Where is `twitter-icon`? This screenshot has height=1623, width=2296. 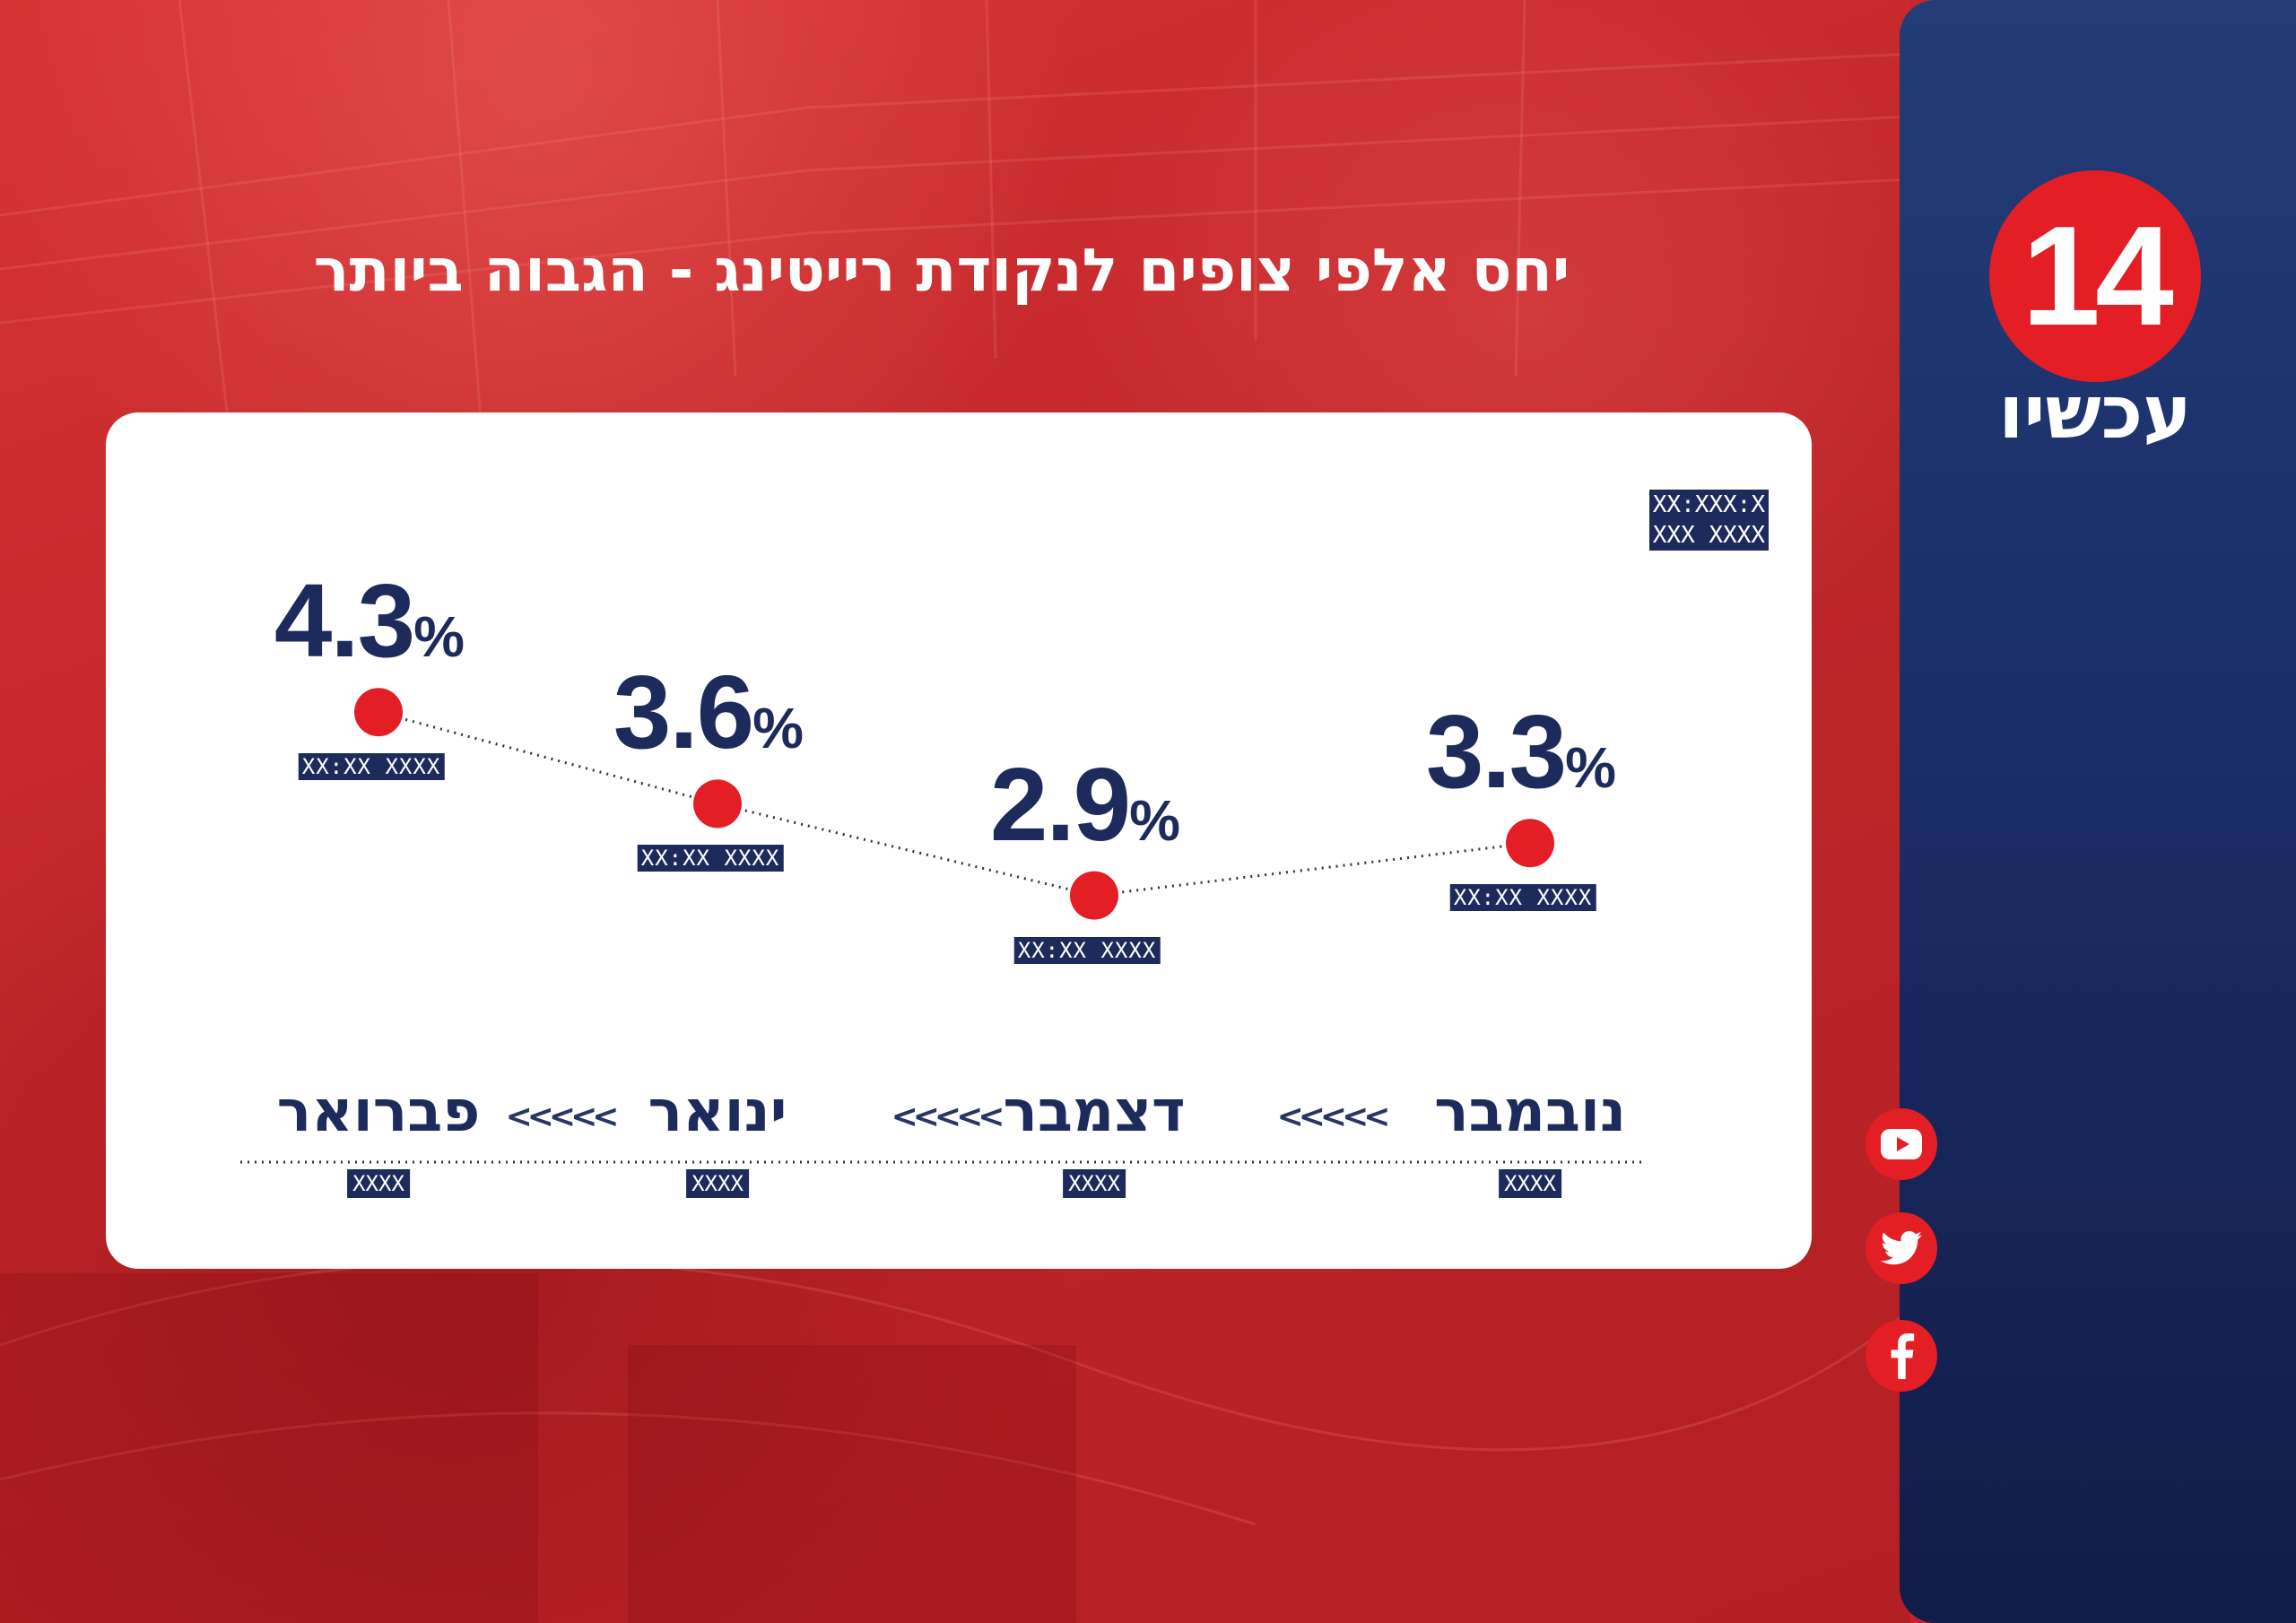 twitter-icon is located at coordinates (1901, 1247).